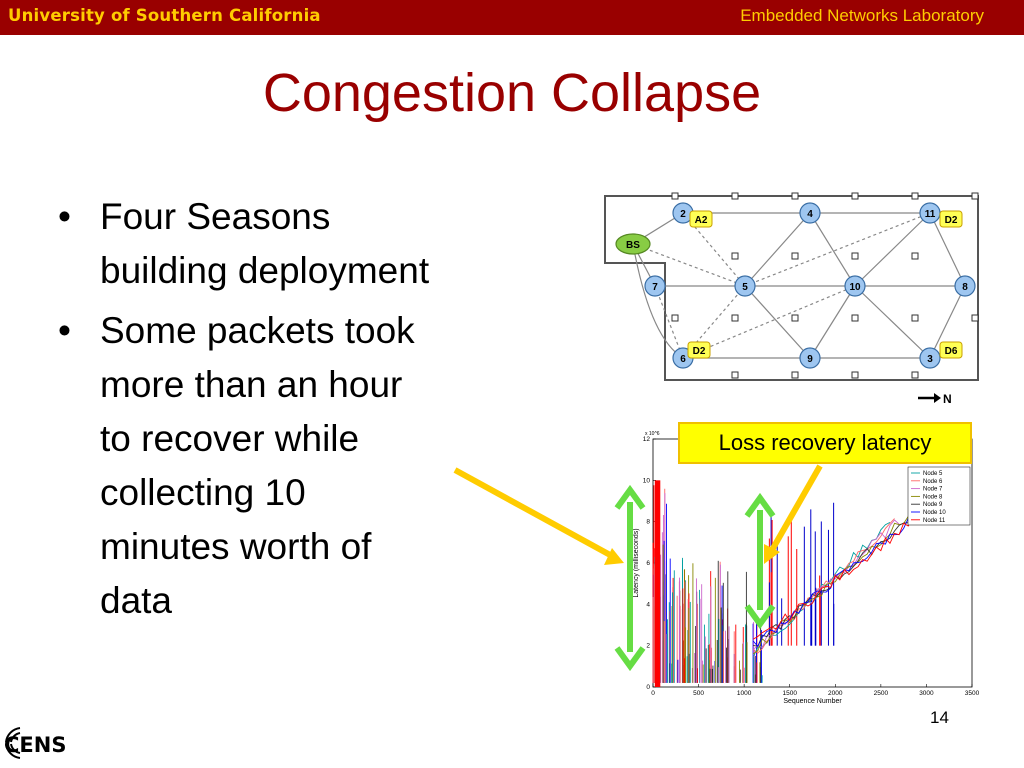 This screenshot has width=1024, height=768. I want to click on y-axis-label: Latency (milliseconds), so click(636, 562).